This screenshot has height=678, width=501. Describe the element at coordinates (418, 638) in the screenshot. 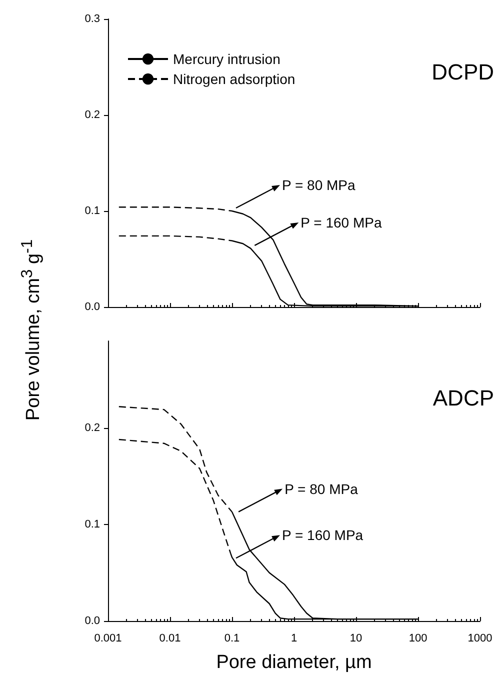

I see `x-tick-label: 100` at that location.